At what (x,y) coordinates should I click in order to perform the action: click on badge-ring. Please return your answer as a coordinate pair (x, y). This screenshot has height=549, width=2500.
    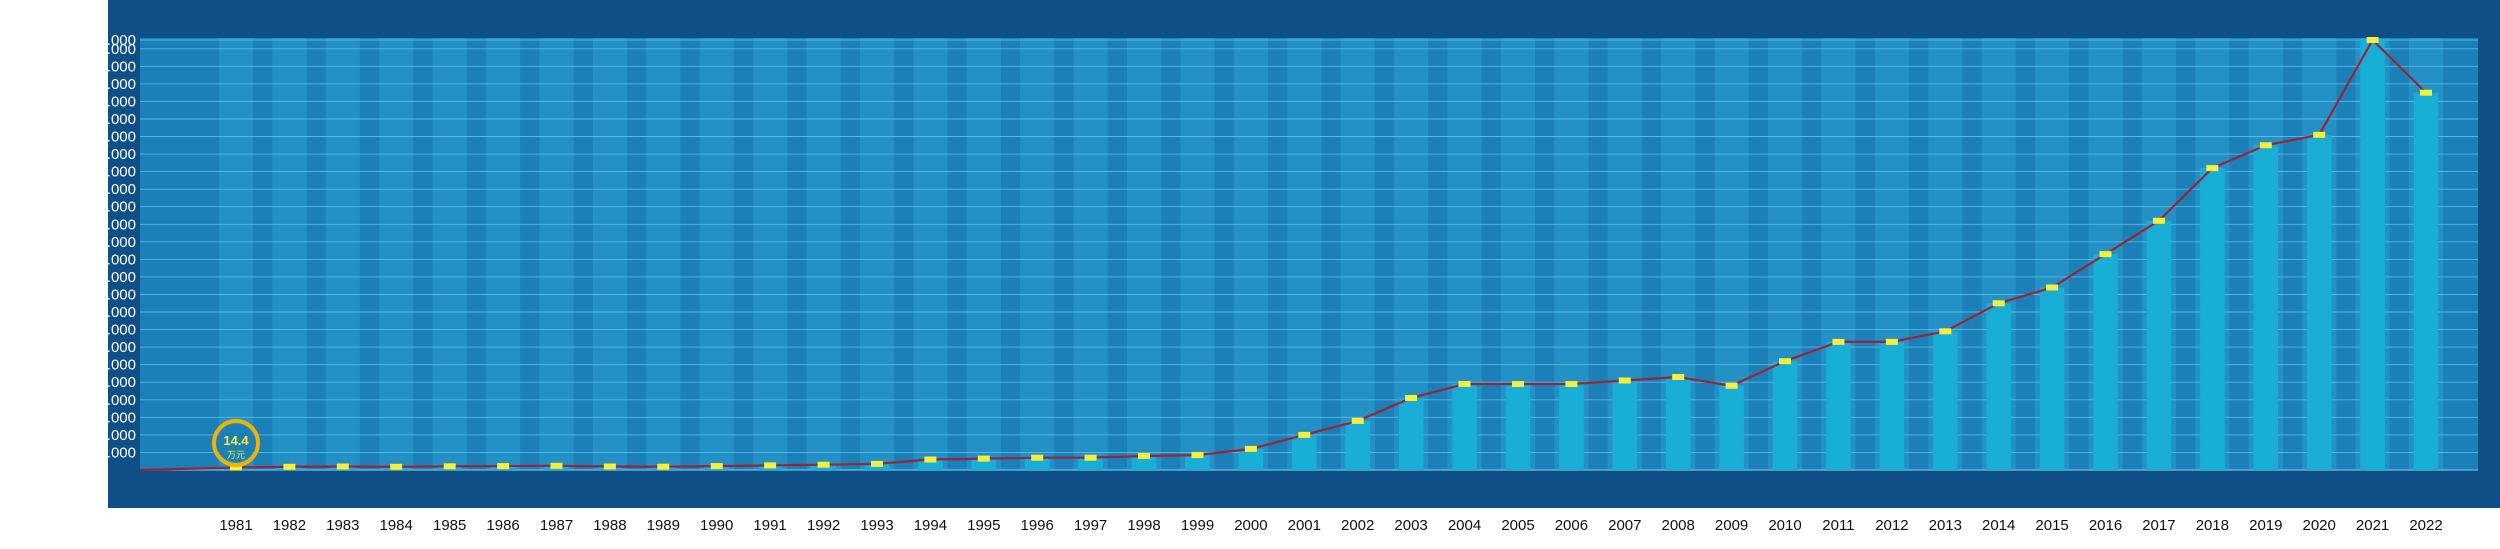
    Looking at the image, I should click on (236, 443).